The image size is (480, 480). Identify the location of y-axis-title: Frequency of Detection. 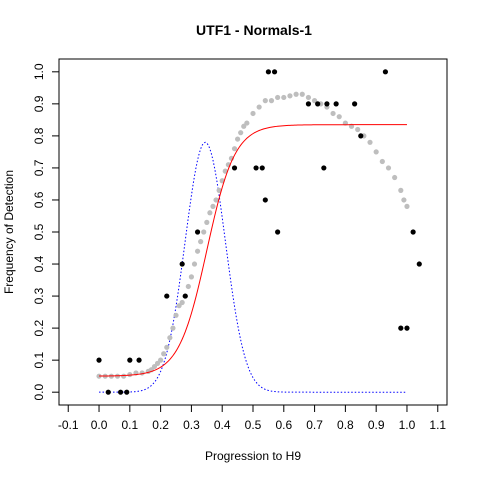
(9, 232).